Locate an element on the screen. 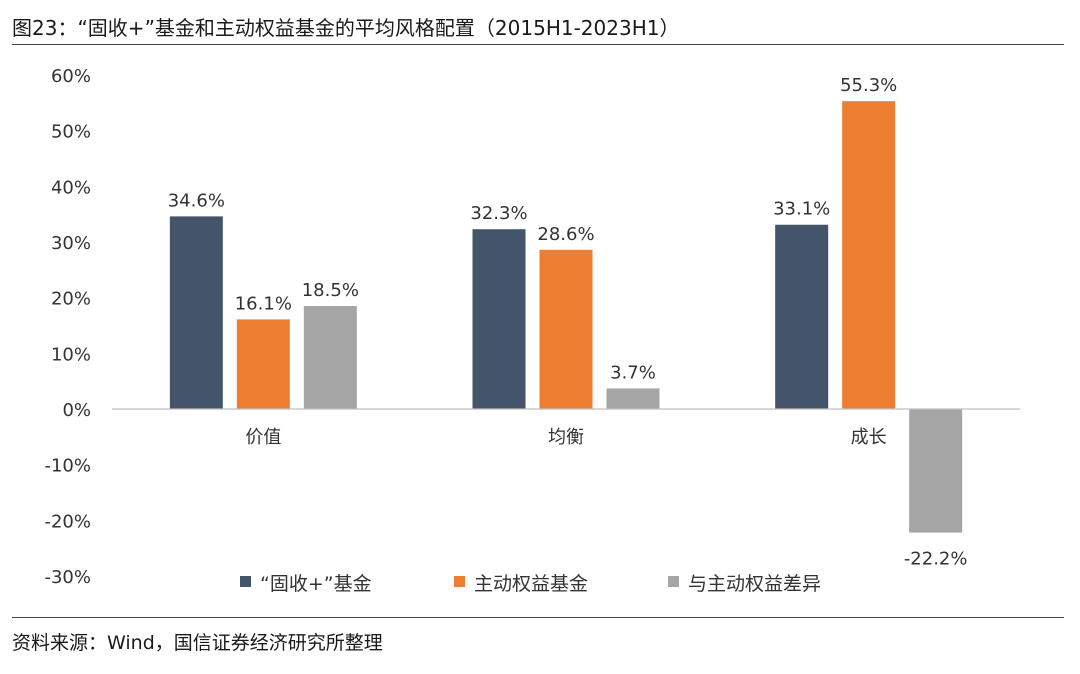 The width and height of the screenshot is (1080, 674). data-label: 55.3% is located at coordinates (868, 85).